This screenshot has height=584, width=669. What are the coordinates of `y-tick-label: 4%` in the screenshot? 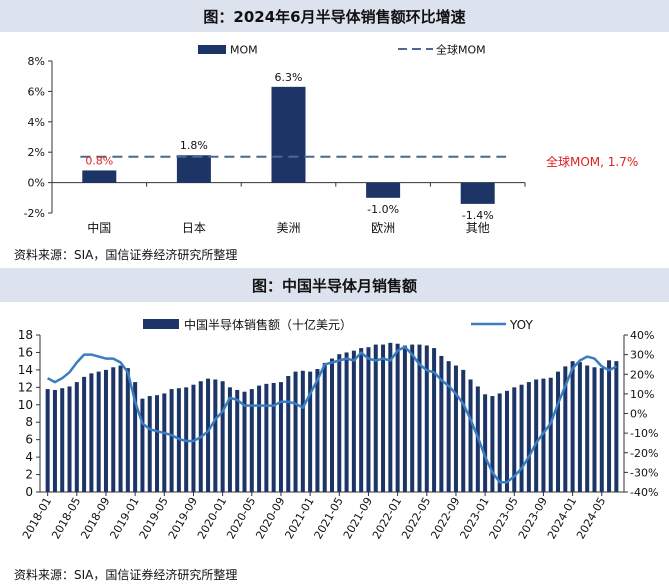 It's located at (36, 122).